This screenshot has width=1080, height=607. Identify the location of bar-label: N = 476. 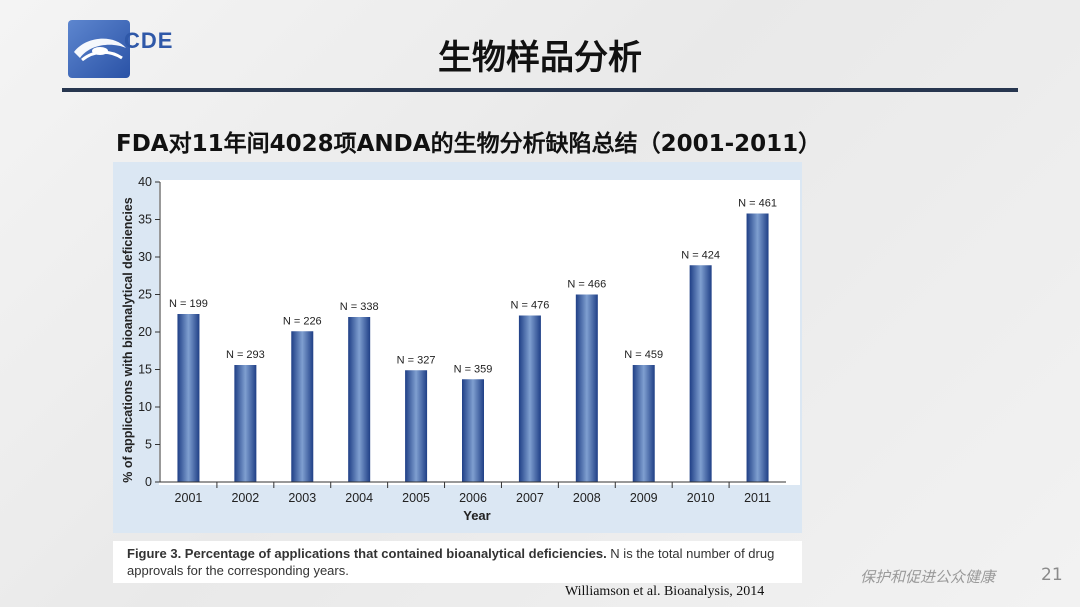
(529, 306).